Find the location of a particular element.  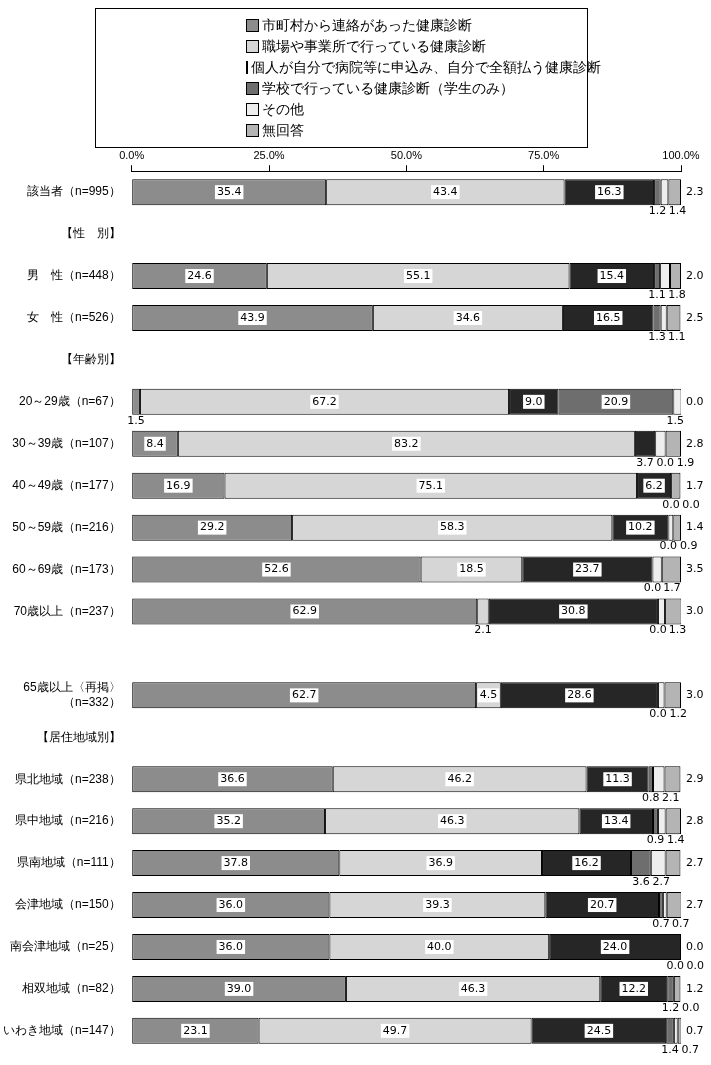

legend-label: 個人が自分で病院等に申込み、自分で全額払う健康診断 is located at coordinates (426, 67).